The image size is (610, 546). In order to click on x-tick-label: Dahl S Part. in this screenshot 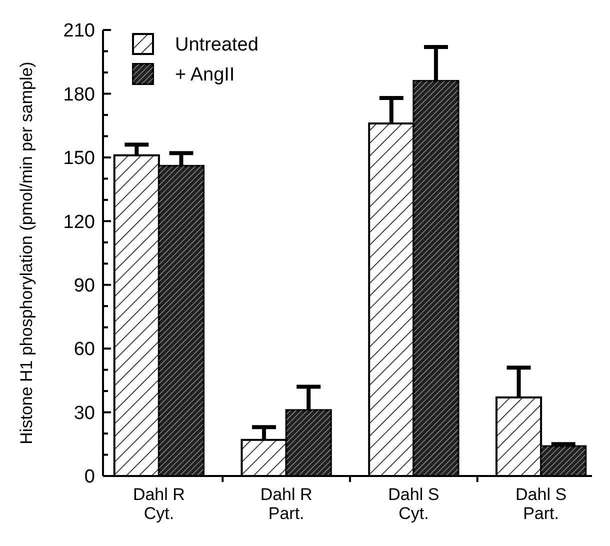, I will do `click(541, 504)`.